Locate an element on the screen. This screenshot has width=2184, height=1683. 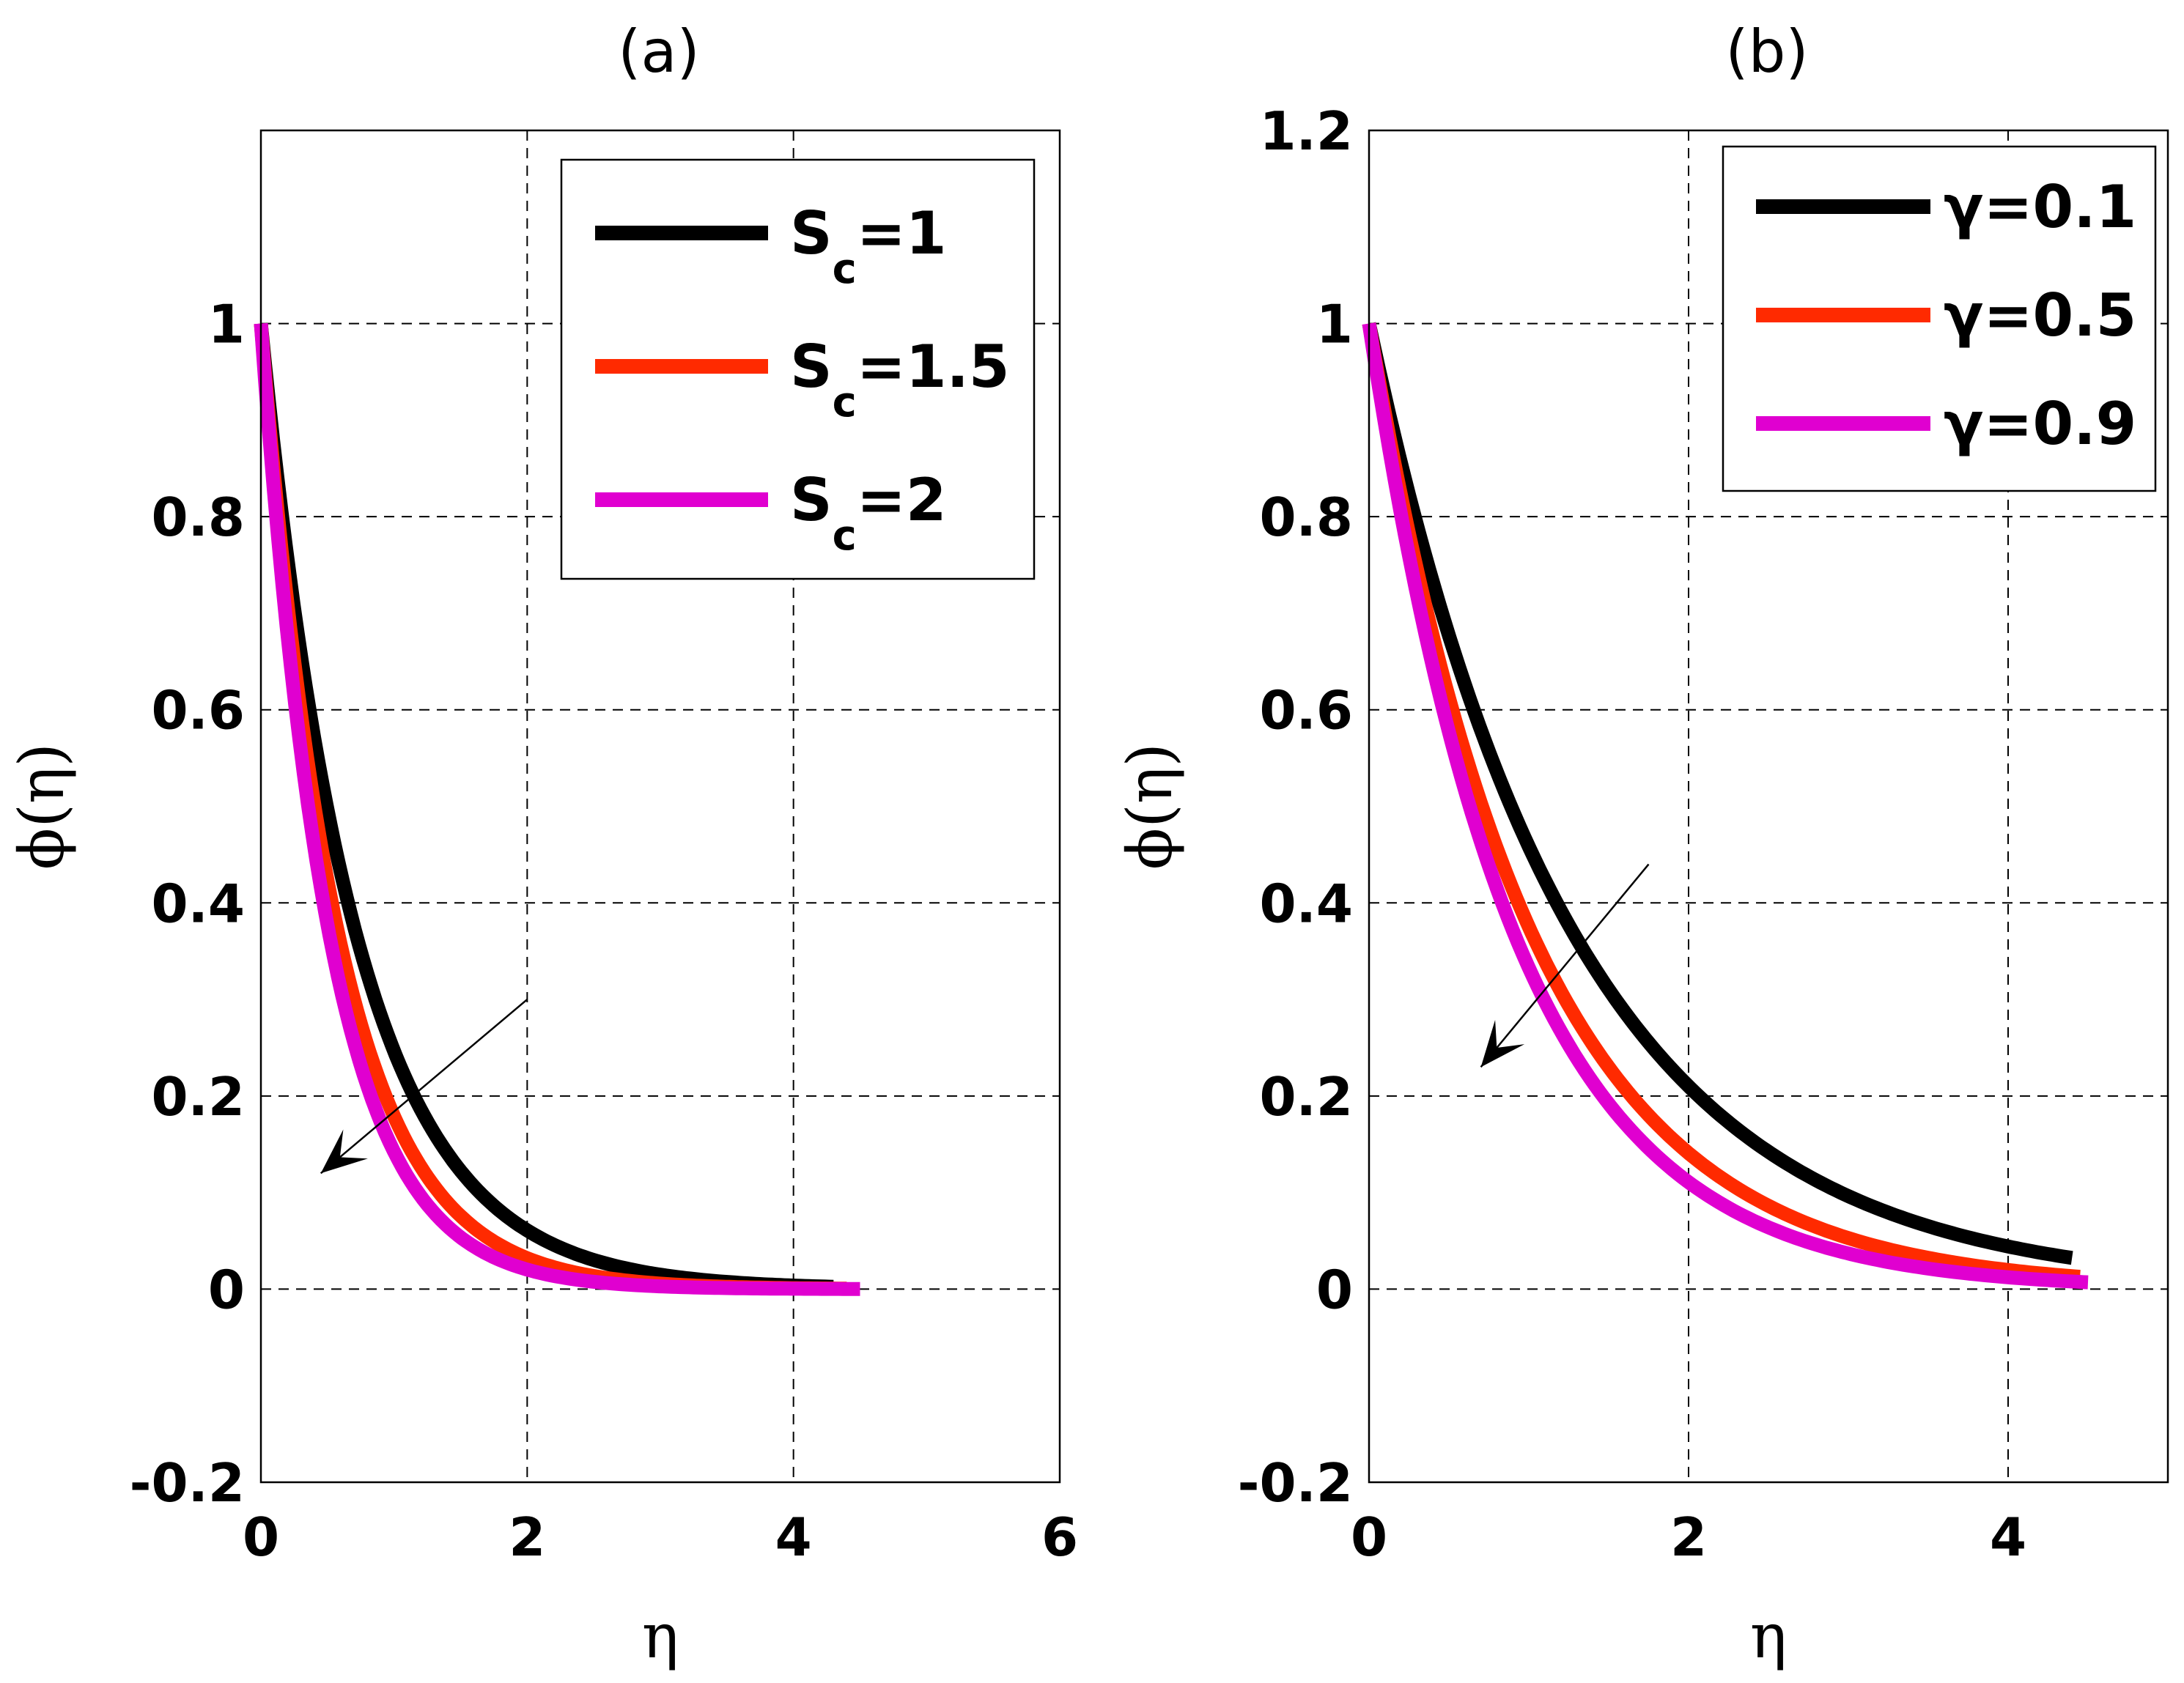
legend-label-3: γ=0.9 is located at coordinates (2040, 424).